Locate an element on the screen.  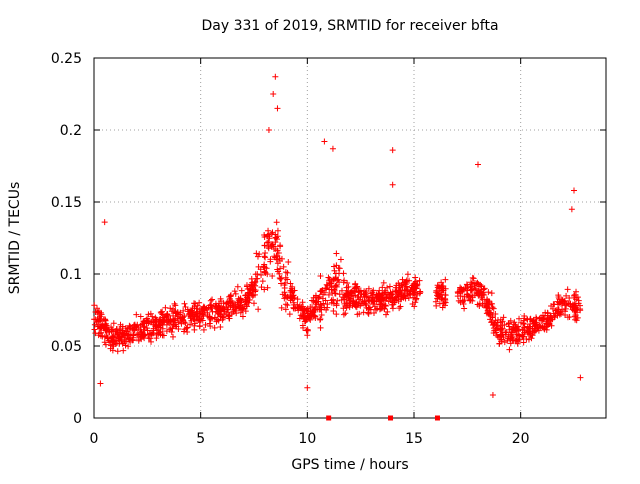
x-axis-label: GPS time / hours is located at coordinates (350, 465).